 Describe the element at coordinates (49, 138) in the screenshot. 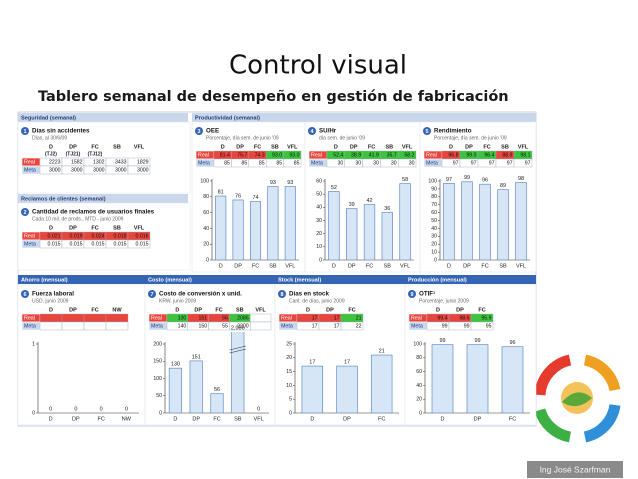

I see `panel-subtitle: Días, al 30/6/09` at that location.